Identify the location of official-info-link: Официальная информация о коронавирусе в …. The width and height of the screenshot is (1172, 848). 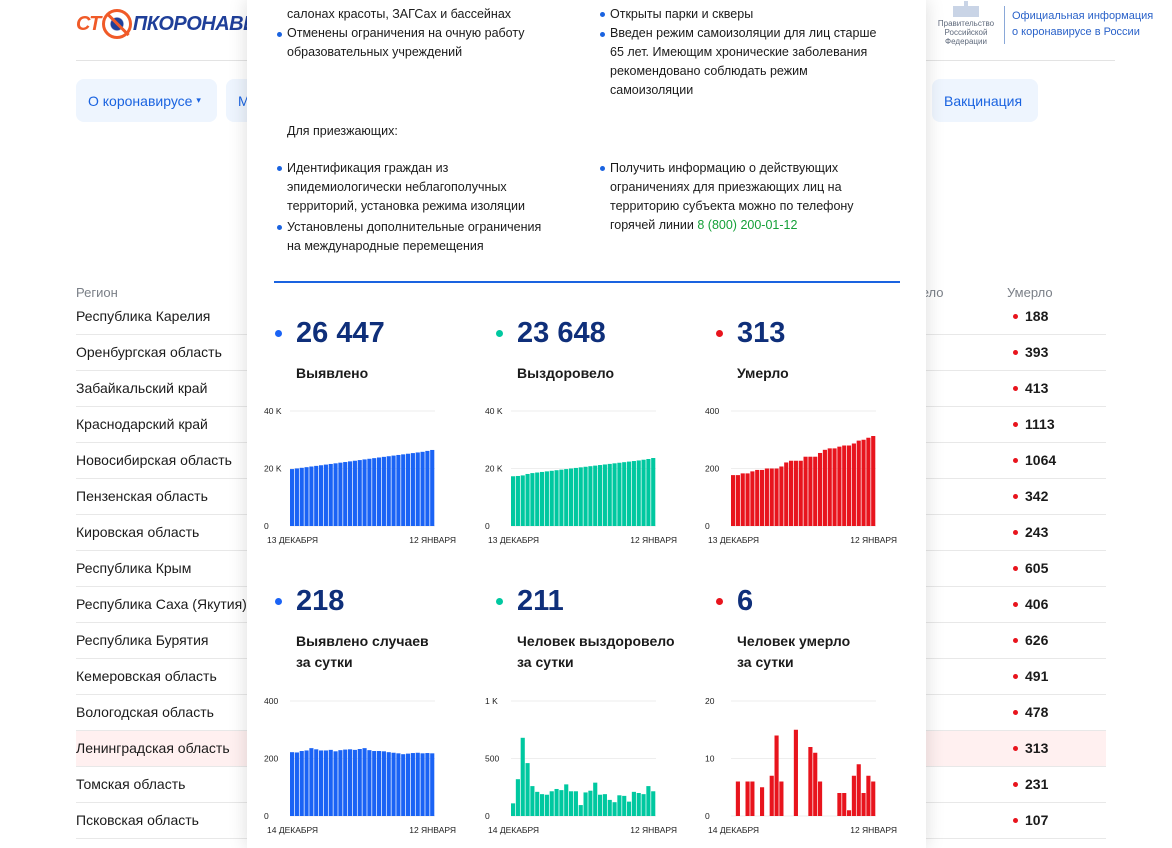
(1083, 24).